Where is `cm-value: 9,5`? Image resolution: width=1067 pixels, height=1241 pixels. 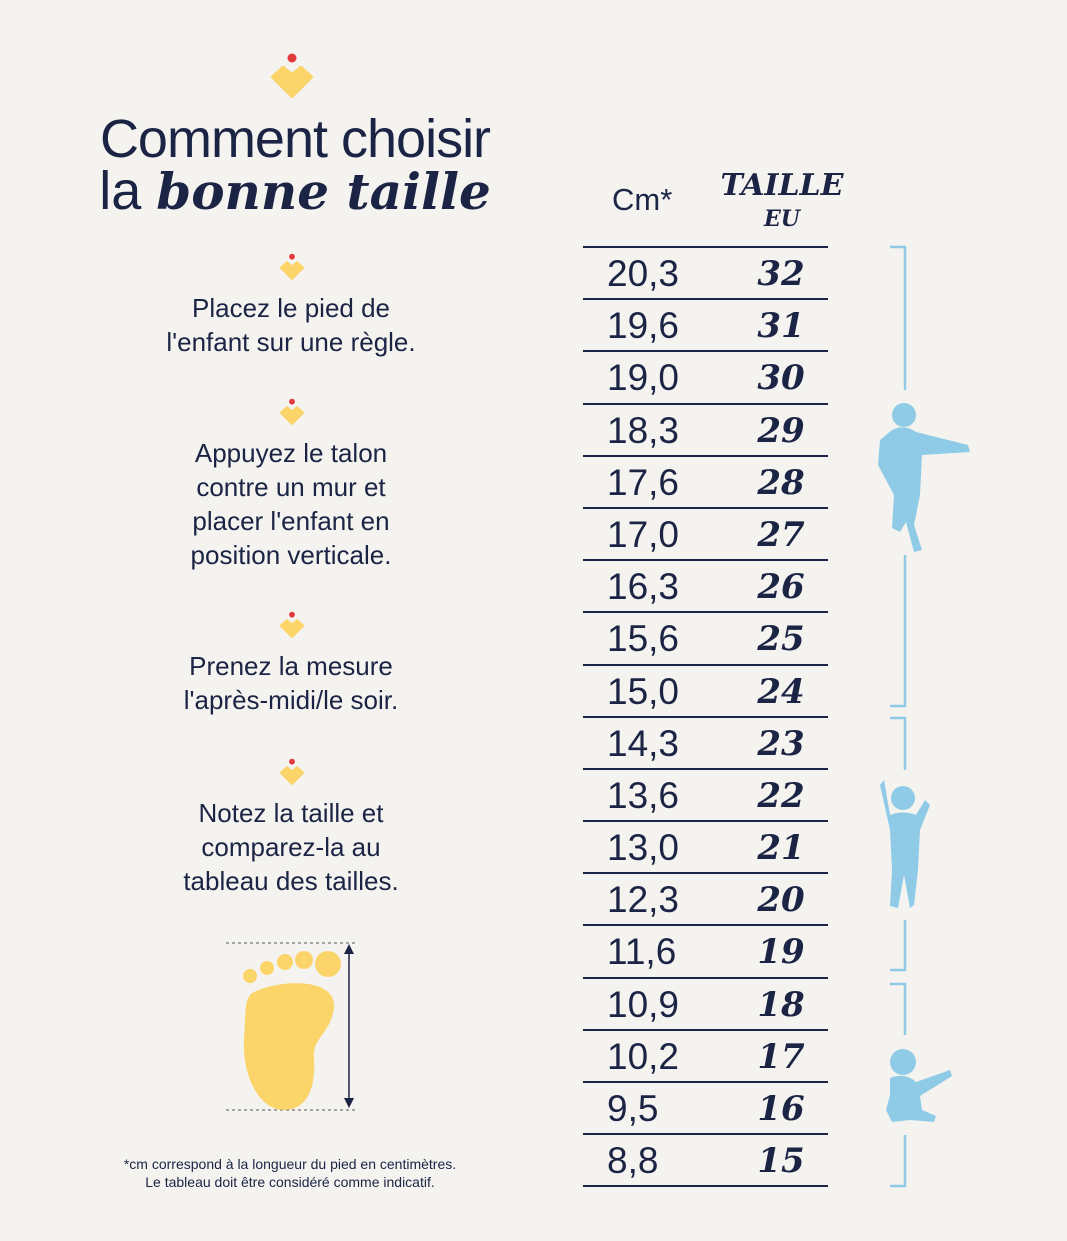
cm-value: 9,5 is located at coordinates (633, 1108).